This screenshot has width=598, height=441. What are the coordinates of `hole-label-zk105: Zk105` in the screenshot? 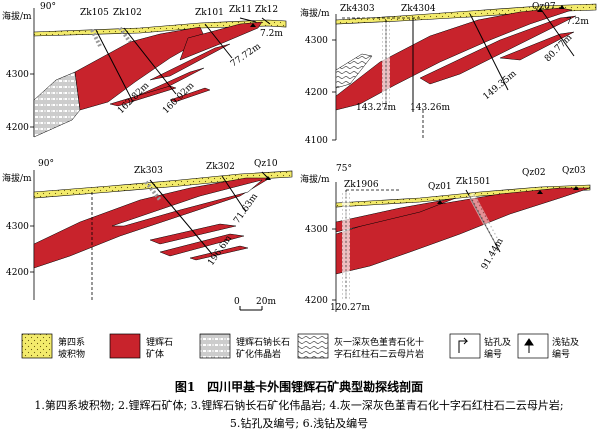 It's located at (94, 13).